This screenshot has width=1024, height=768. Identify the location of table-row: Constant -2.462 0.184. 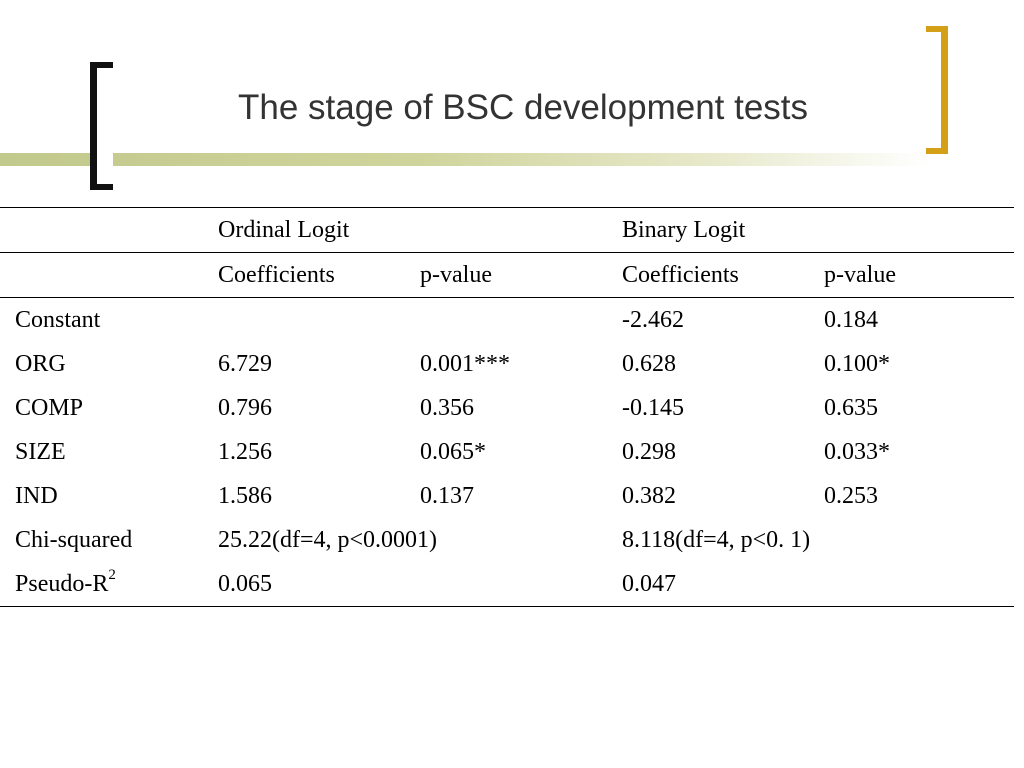
(507, 320).